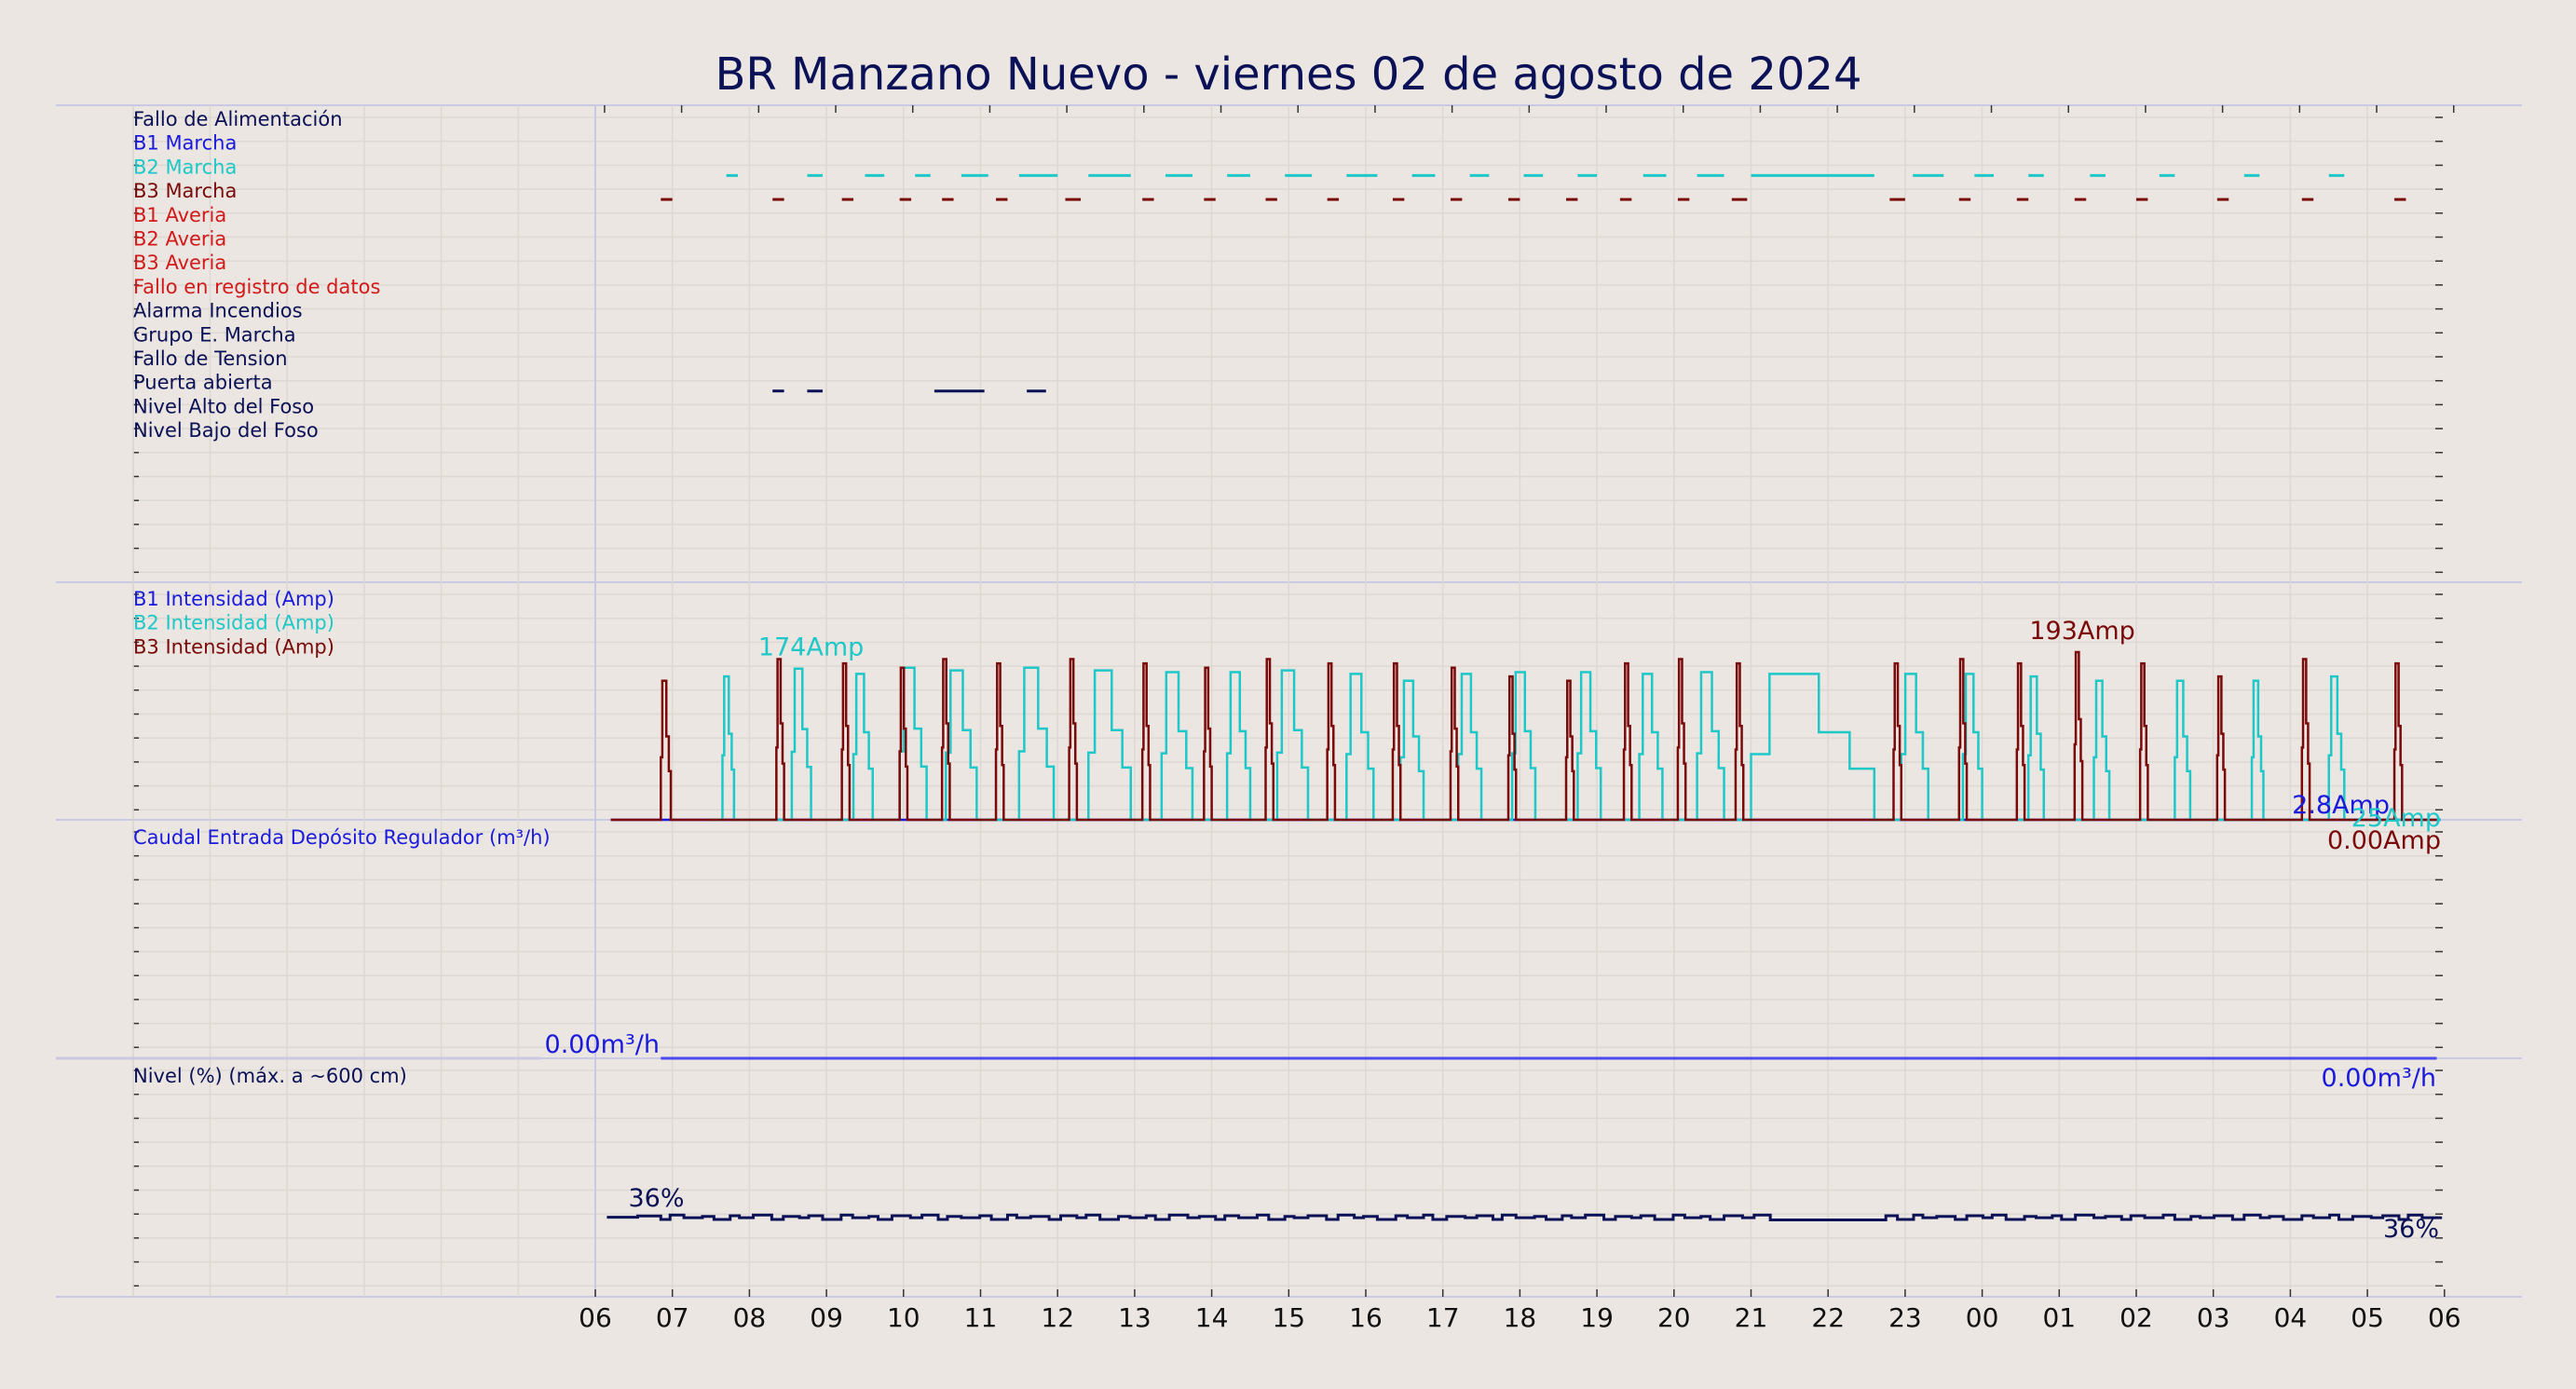  I want to click on x-tick-label: 23, so click(1905, 1317).